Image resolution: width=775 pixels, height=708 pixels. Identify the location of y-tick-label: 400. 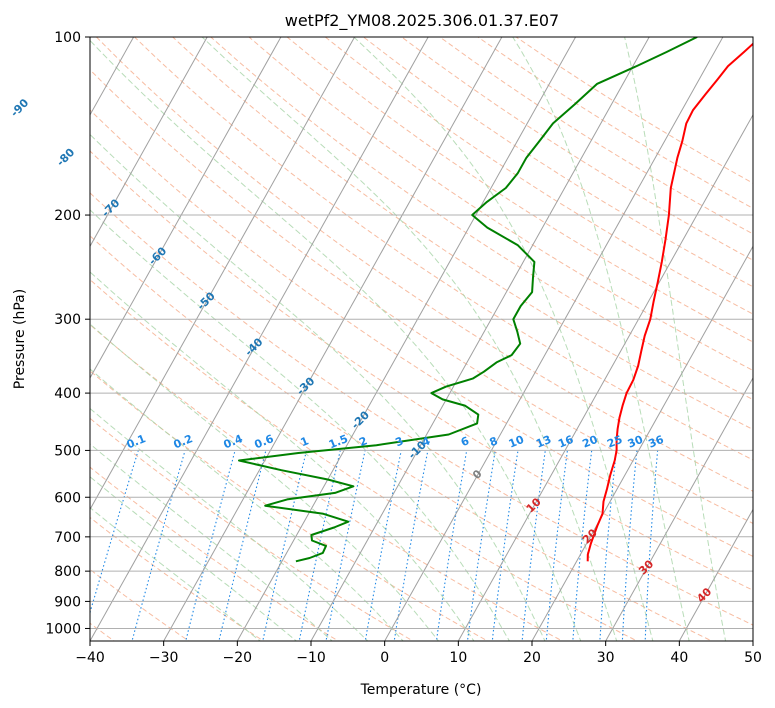
(67, 394).